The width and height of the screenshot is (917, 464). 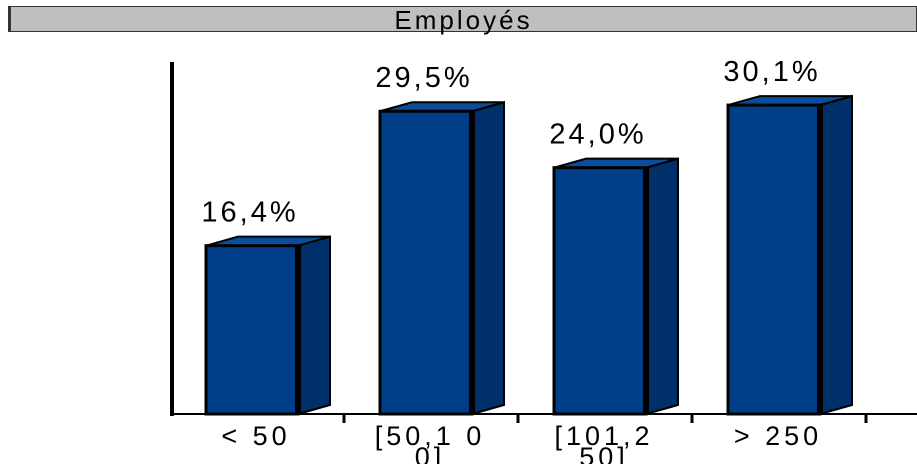 I want to click on category-label: 50], so click(x=604, y=453).